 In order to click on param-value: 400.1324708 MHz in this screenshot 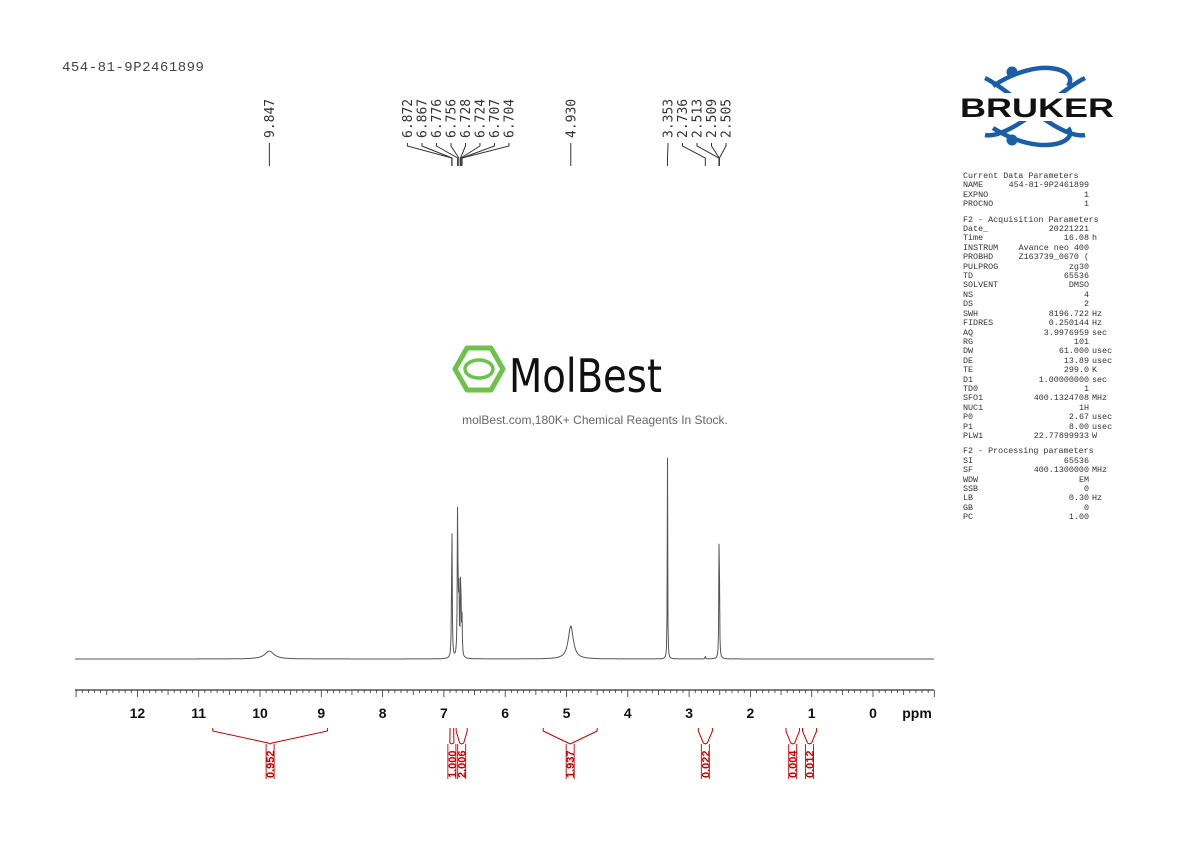, I will do `click(1074, 398)`.